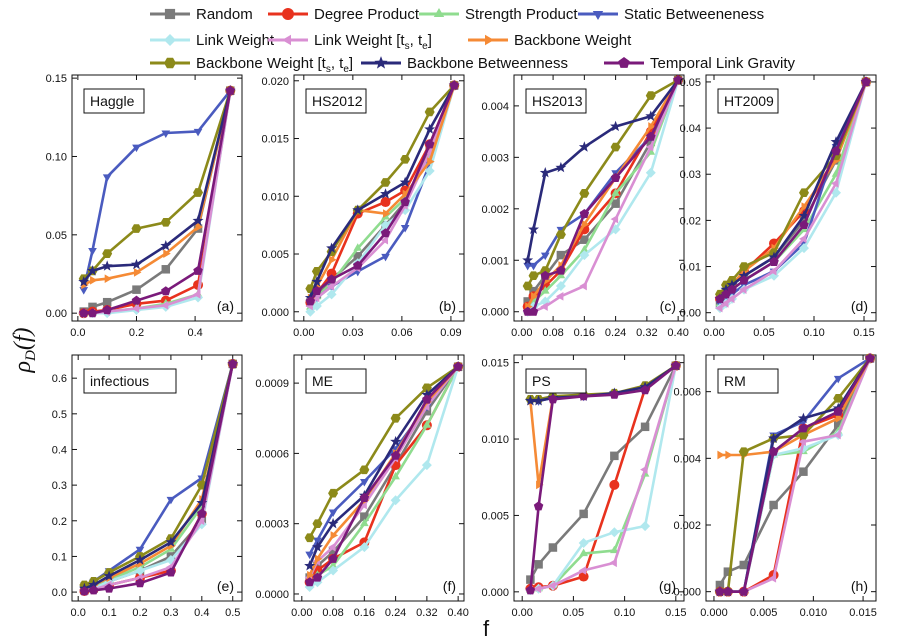  I want to click on series-strength-product, so click(159, 475).